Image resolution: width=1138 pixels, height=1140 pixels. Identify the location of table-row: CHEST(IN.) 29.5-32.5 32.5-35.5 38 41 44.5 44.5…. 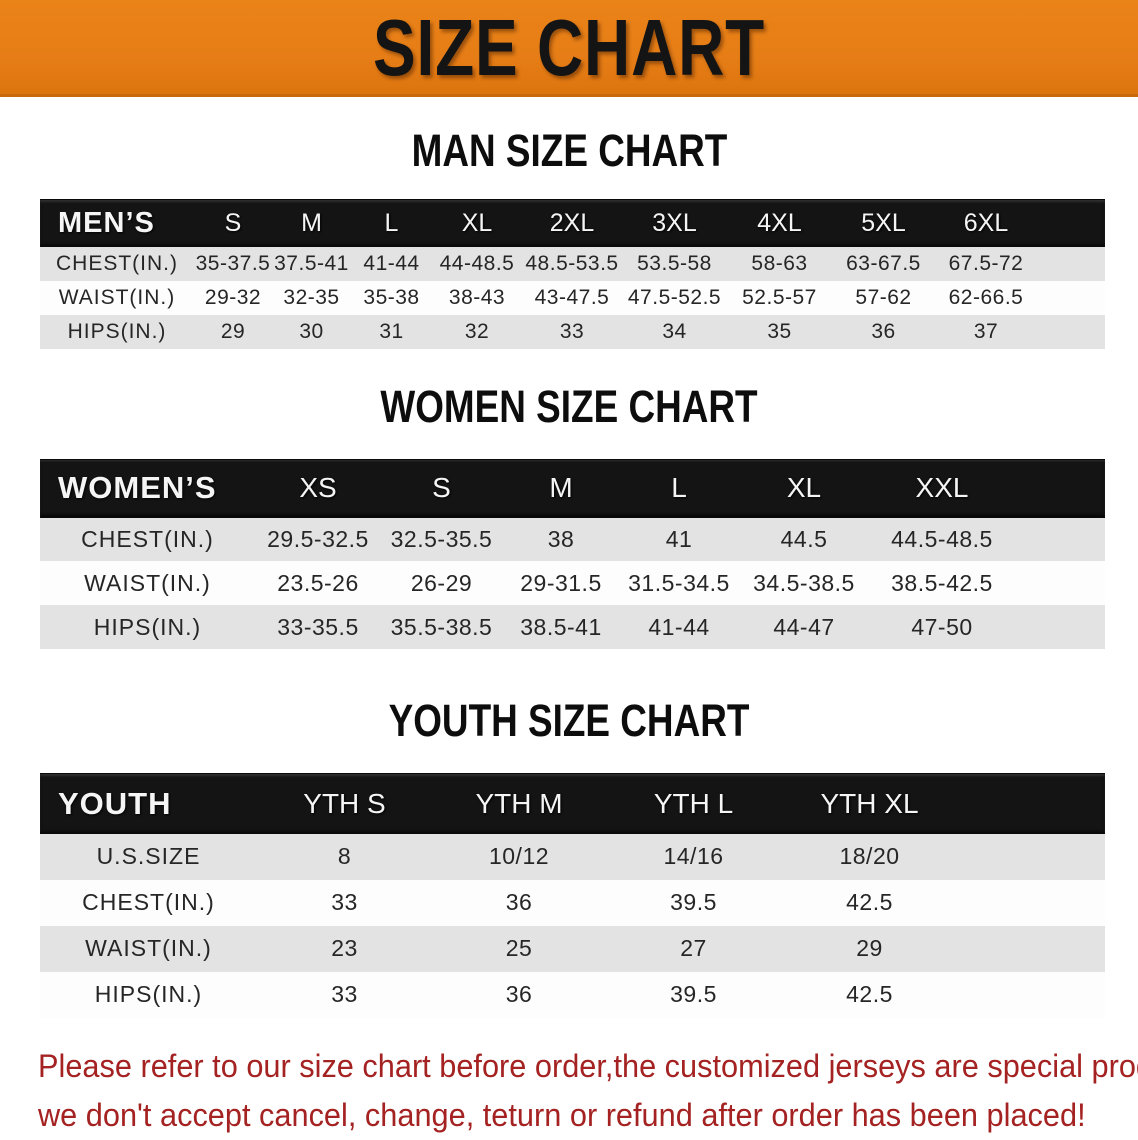
(572, 539).